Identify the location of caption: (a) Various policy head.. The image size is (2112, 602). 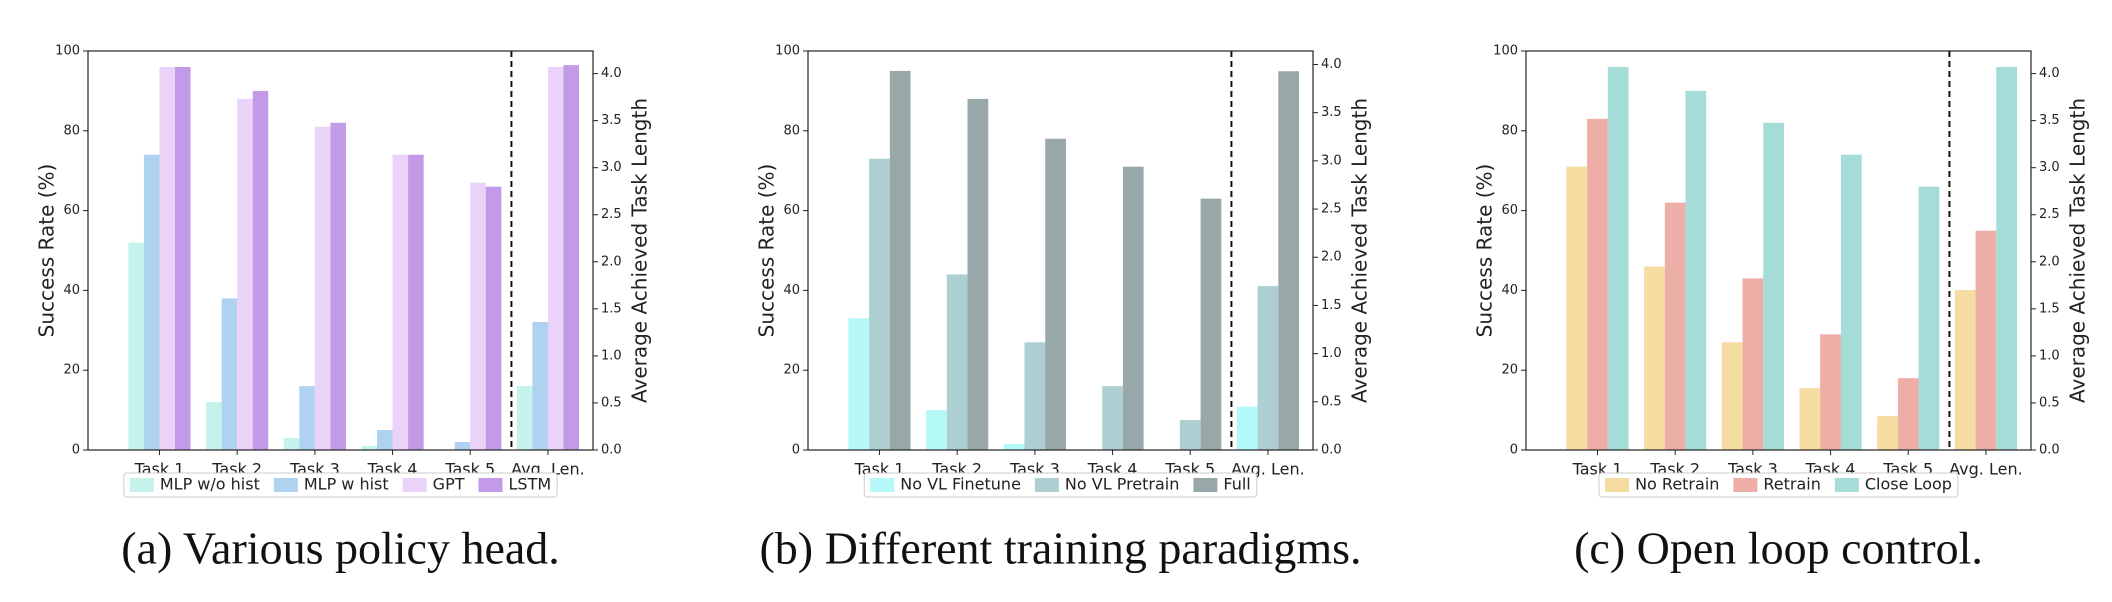
(340, 548).